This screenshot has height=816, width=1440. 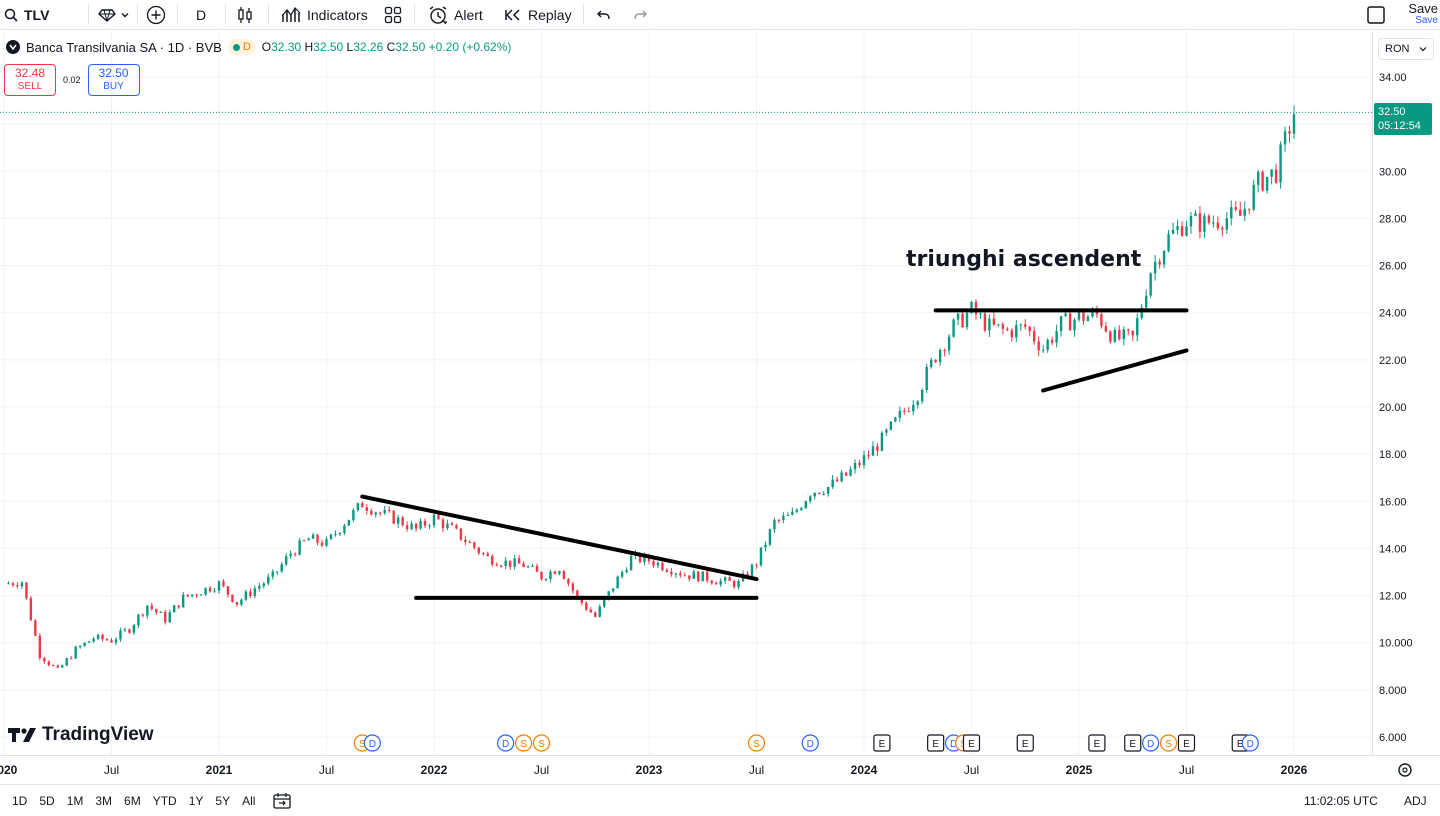 What do you see at coordinates (241, 47) in the screenshot?
I see `market-status-badge: D` at bounding box center [241, 47].